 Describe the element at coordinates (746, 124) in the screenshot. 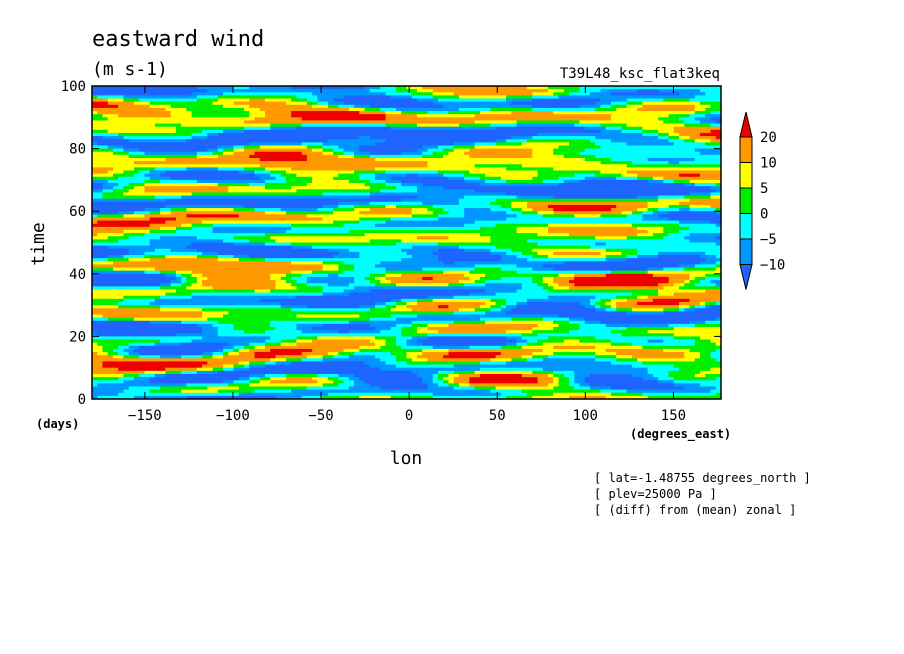

I see `colorbar-max-arrow` at that location.